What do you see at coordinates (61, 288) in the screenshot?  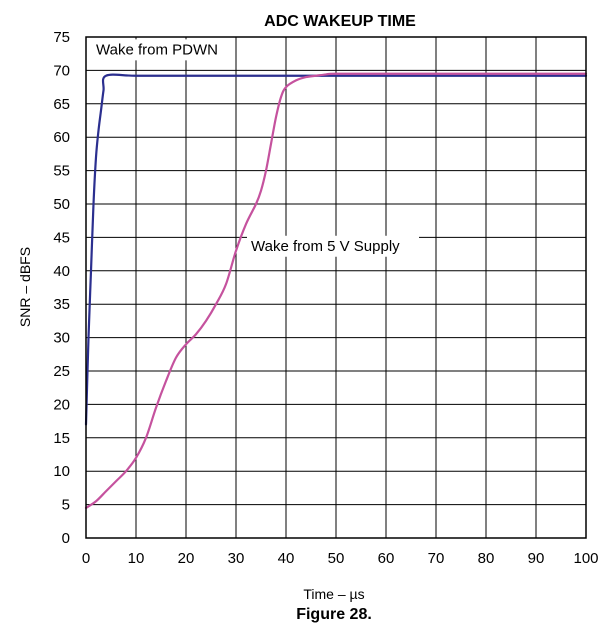 I see `y-tick-labels: 0 5 10 15 20 25 30 35 40 45 50 55 60 65 70 75` at bounding box center [61, 288].